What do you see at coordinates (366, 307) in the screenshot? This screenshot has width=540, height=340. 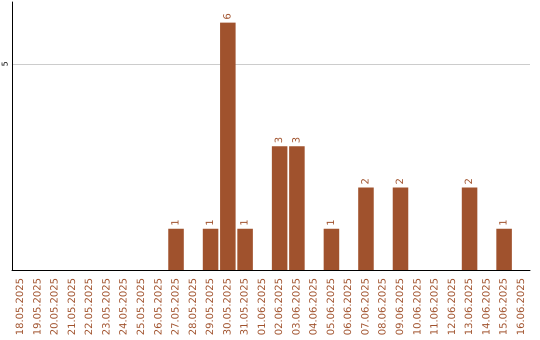 I see `x-tick-label: 07.06.2025` at bounding box center [366, 307].